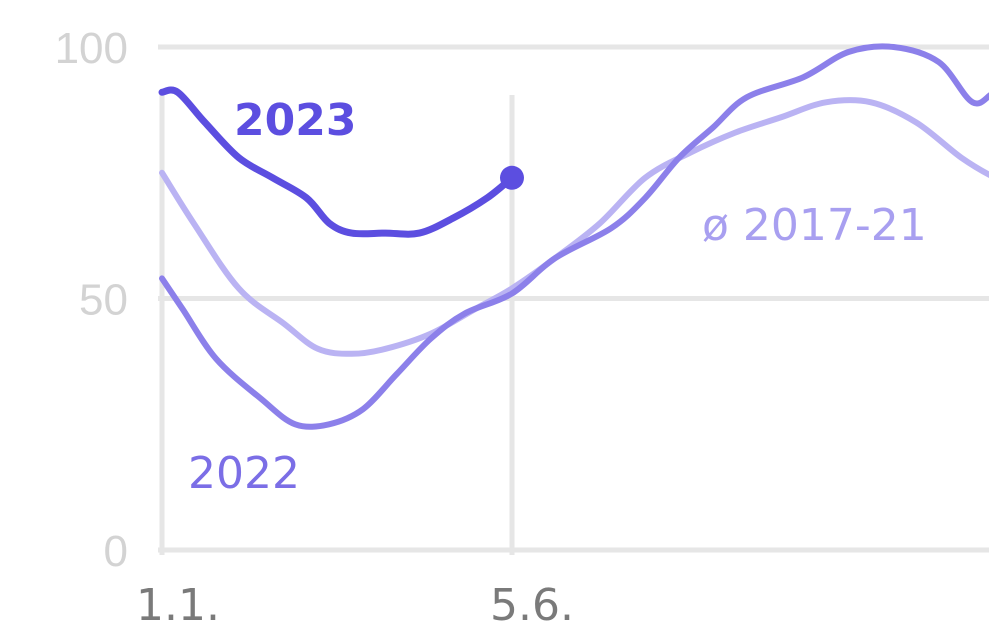 The width and height of the screenshot is (989, 625). Describe the element at coordinates (532, 602) in the screenshot. I see `x-tick-label-1: 5.6.` at that location.